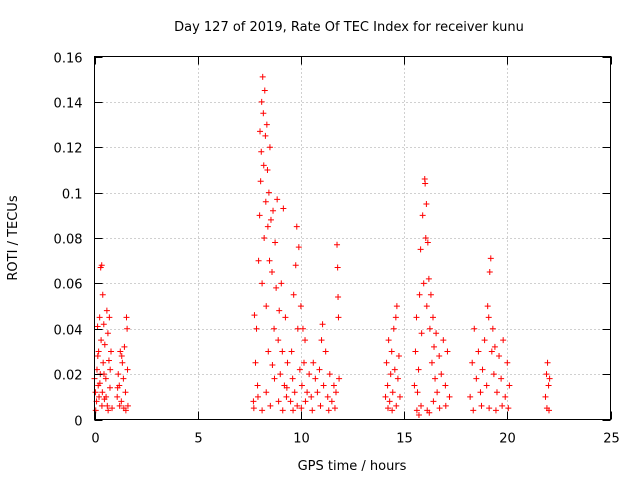 Image resolution: width=640 pixels, height=480 pixels. Describe the element at coordinates (611, 439) in the screenshot. I see `x-tick-label: 25` at that location.